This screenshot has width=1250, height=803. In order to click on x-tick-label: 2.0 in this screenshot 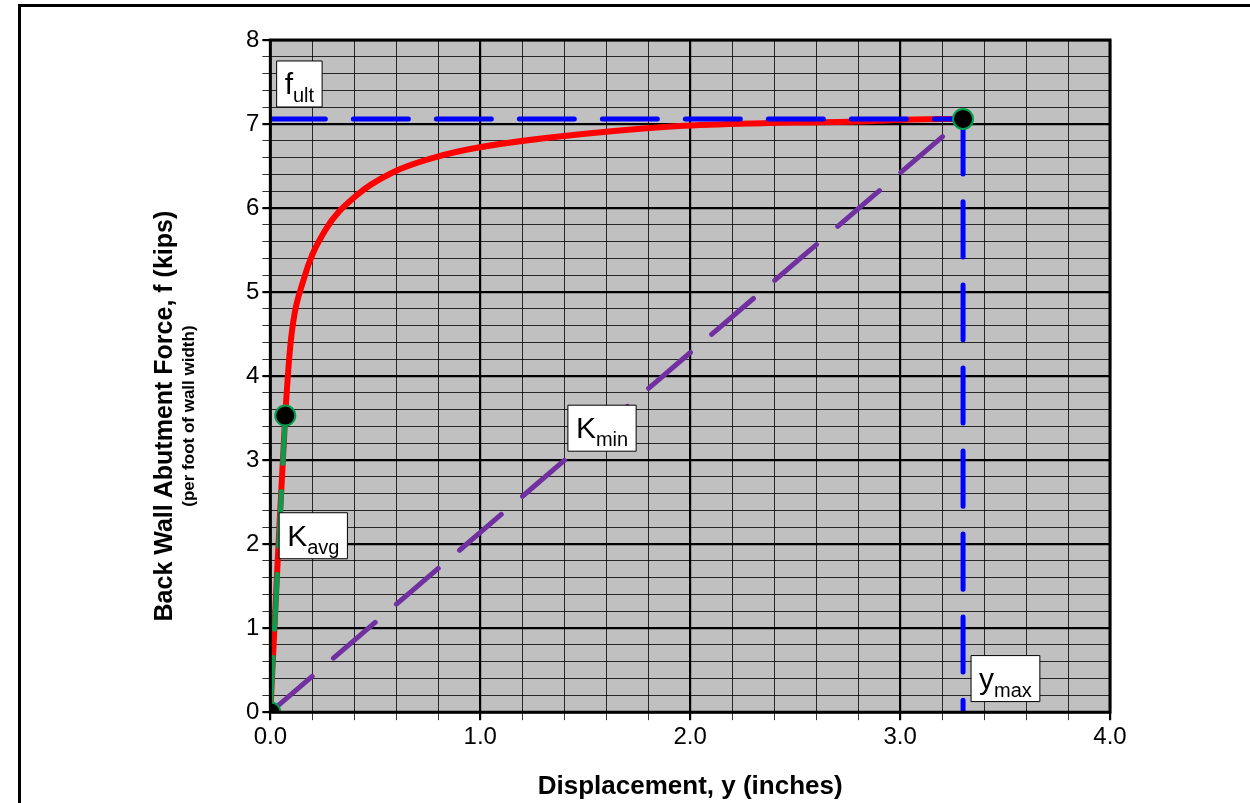, I will do `click(690, 736)`.